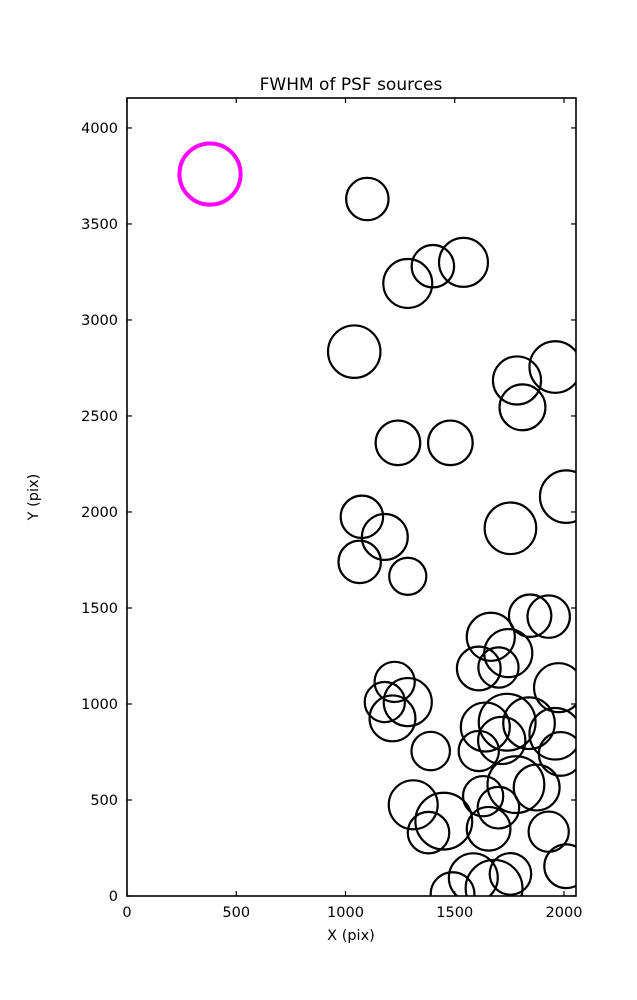  Describe the element at coordinates (113, 897) in the screenshot. I see `y-tick-label: 0` at that location.